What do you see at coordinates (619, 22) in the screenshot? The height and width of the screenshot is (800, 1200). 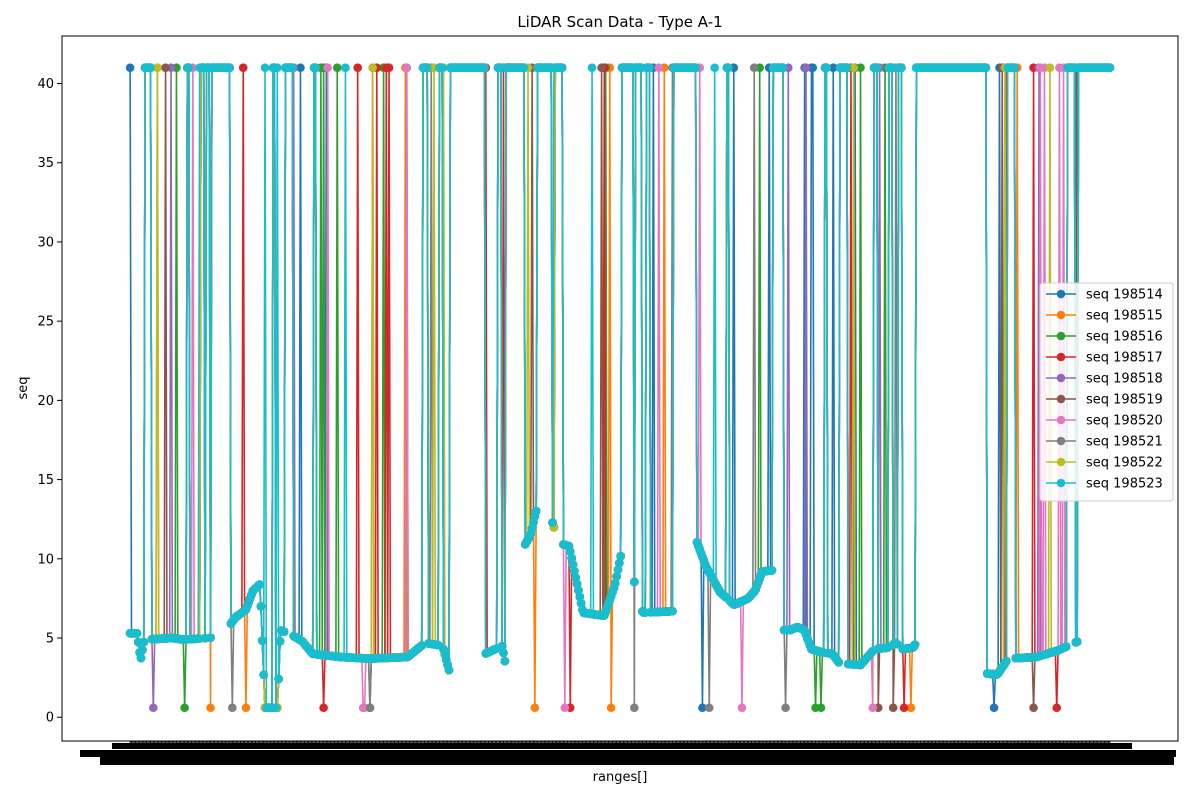 I see `chart-title: LiDAR Scan Data - Type A-1` at bounding box center [619, 22].